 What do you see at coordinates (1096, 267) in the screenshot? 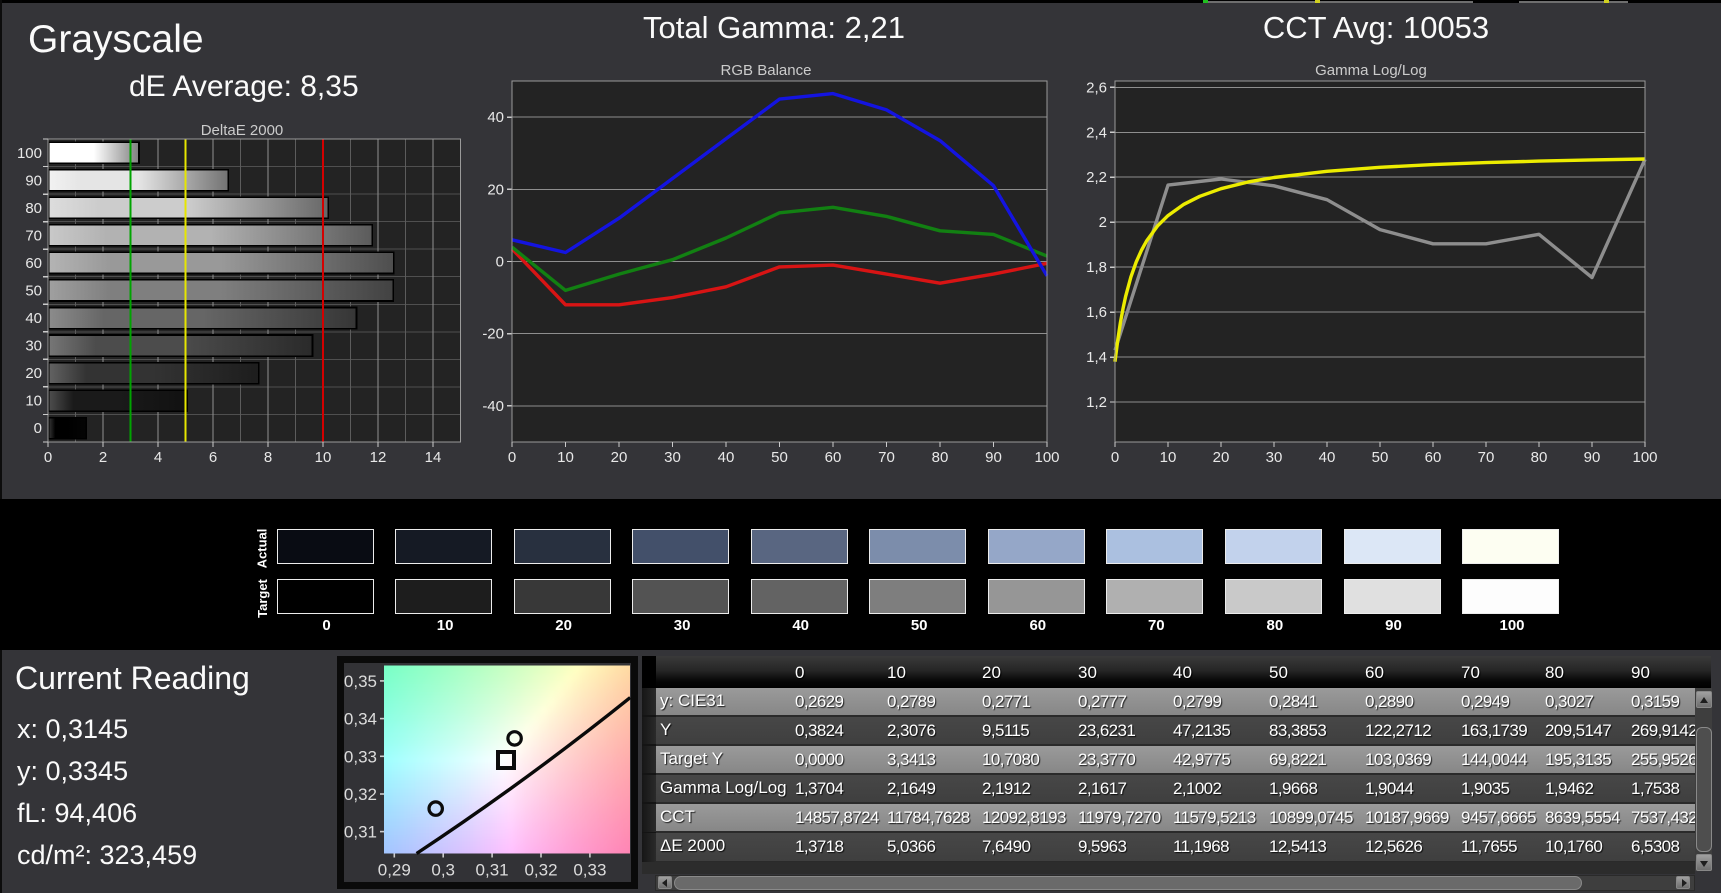
I see `svg-text: 1,8` at bounding box center [1096, 267].